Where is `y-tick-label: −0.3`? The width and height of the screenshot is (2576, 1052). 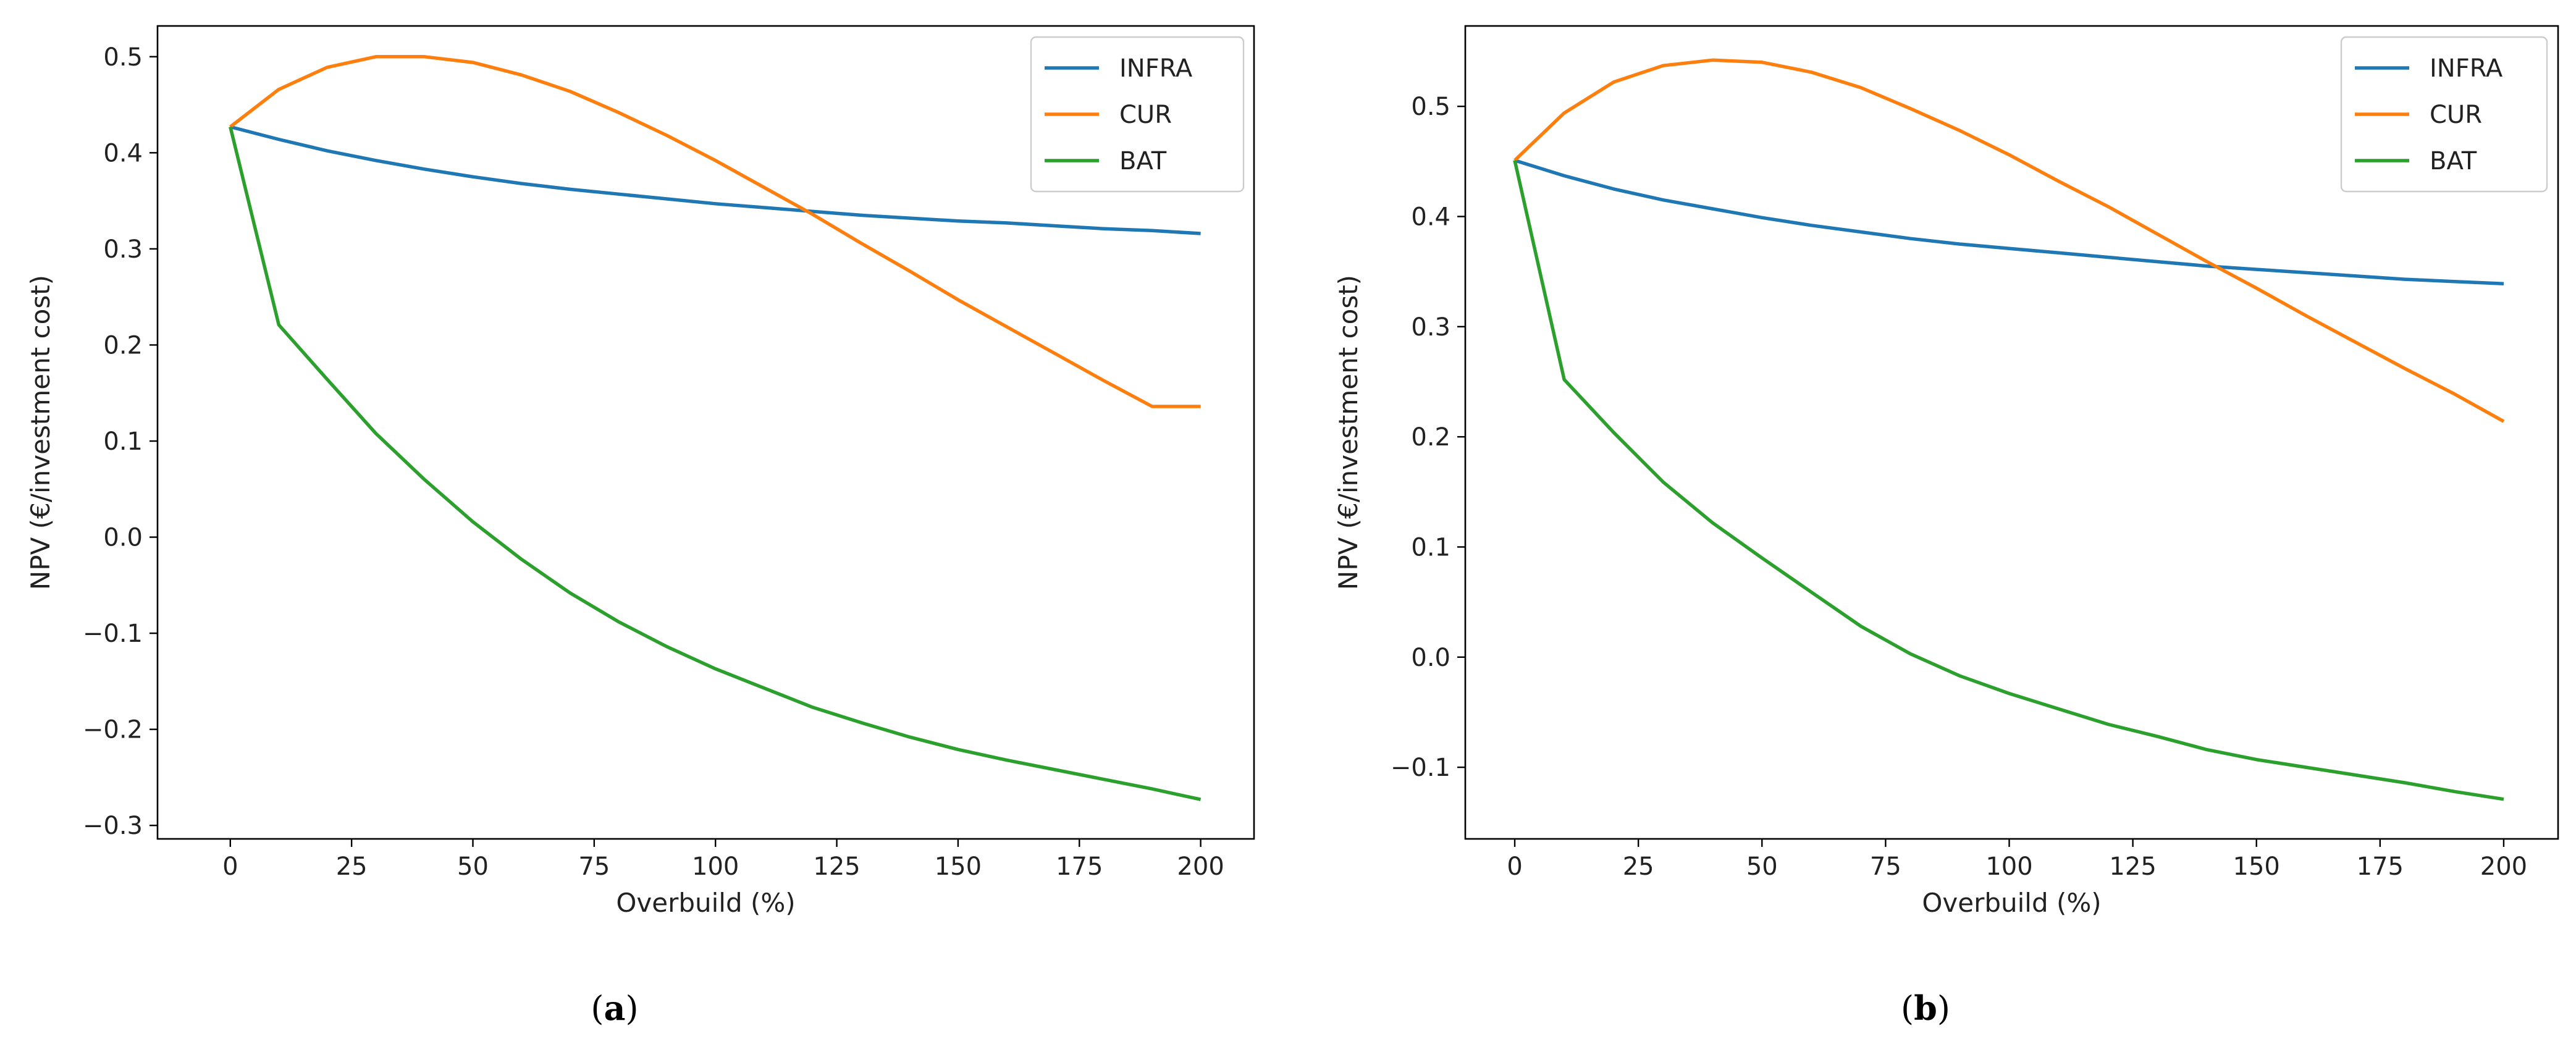 y-tick-label: −0.3 is located at coordinates (113, 826).